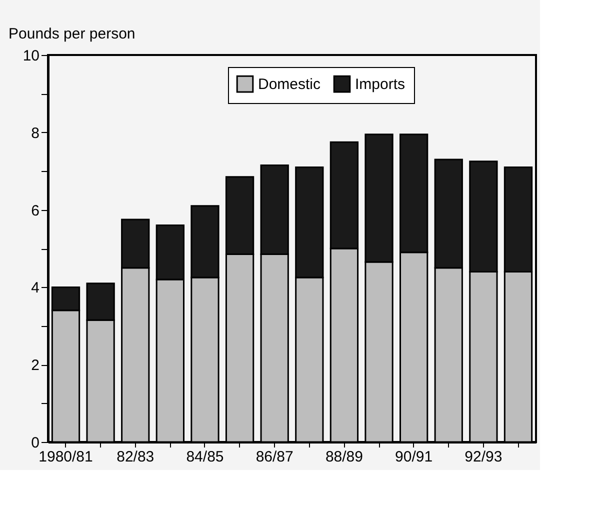  Describe the element at coordinates (35, 443) in the screenshot. I see `y-tick-label: 0` at that location.